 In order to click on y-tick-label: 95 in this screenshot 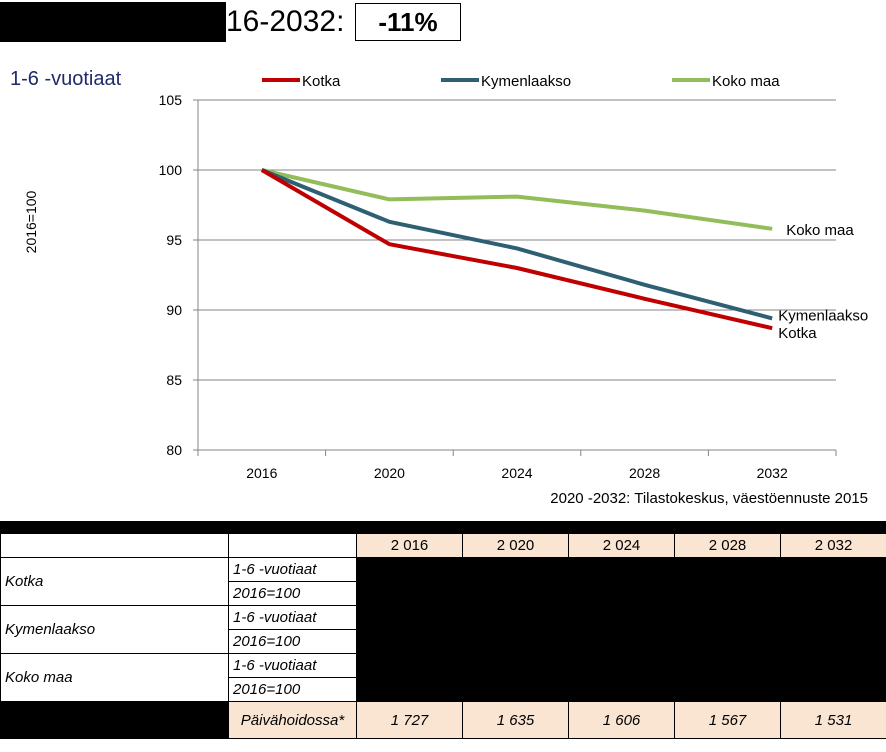, I will do `click(174, 240)`.